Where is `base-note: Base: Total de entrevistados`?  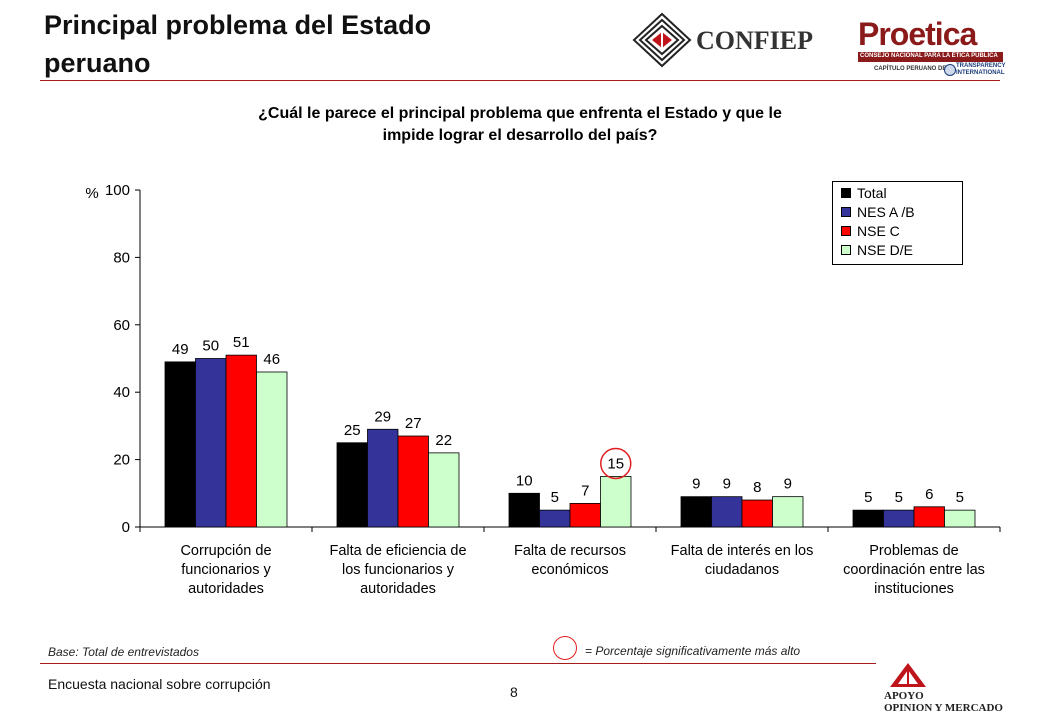 base-note: Base: Total de entrevistados is located at coordinates (123, 652).